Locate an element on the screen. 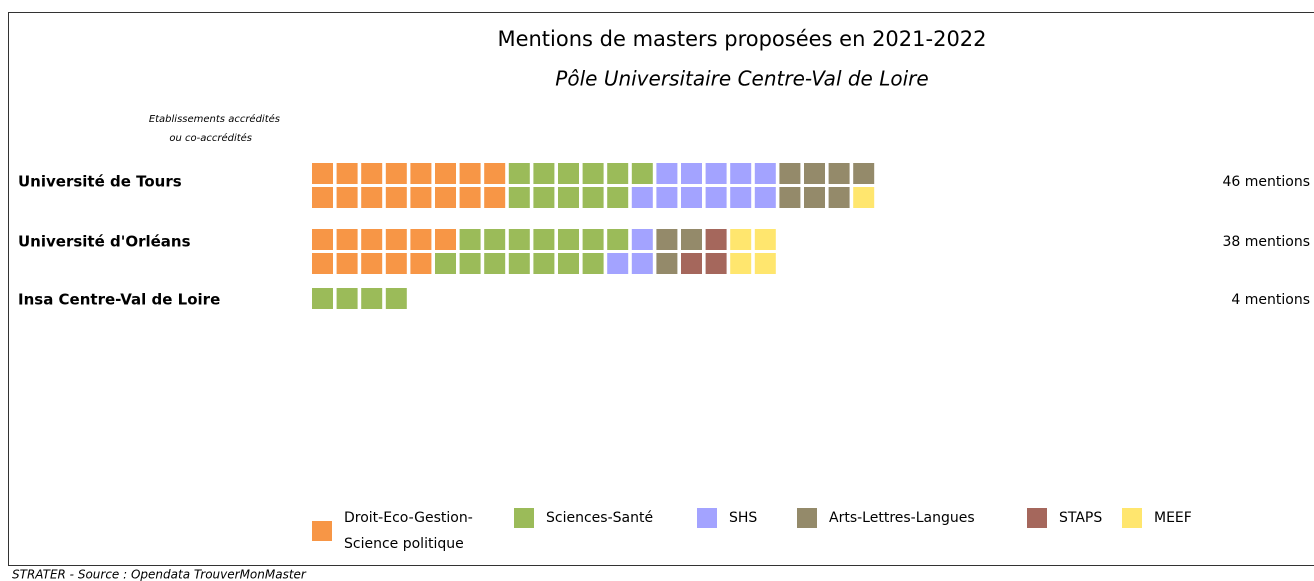 This screenshot has height=581, width=1314. note: Etablissements accrédités is located at coordinates (214, 119).